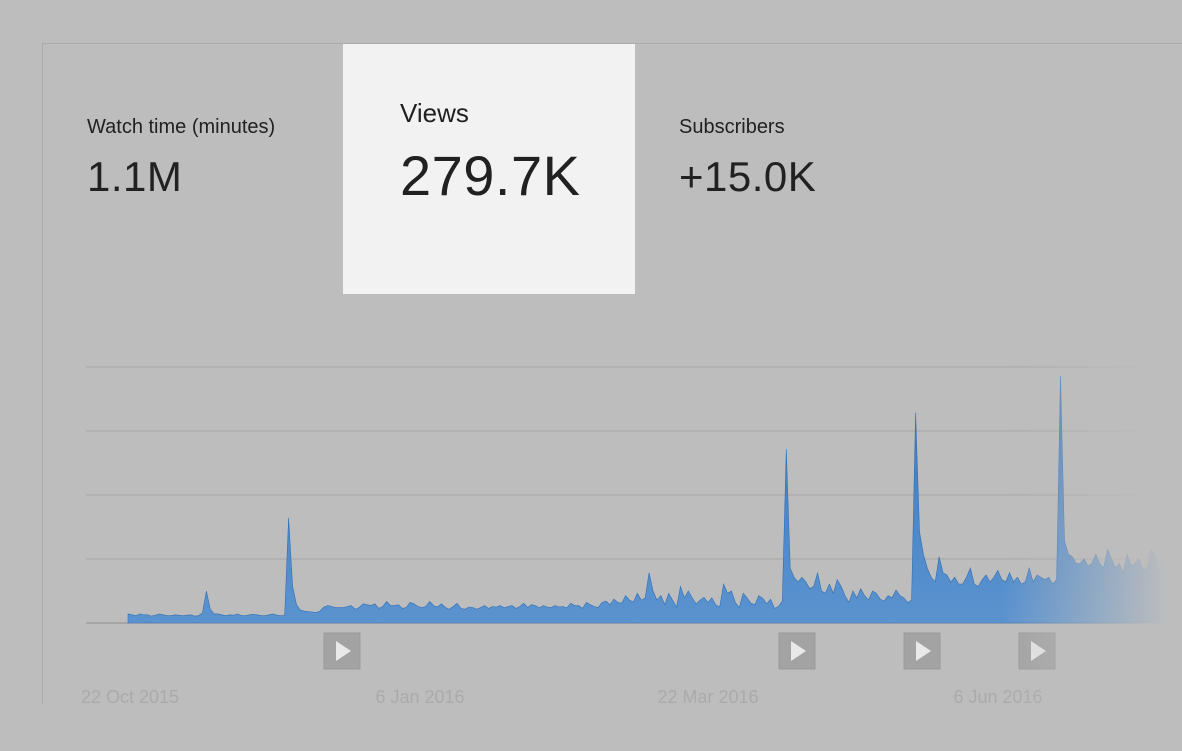  What do you see at coordinates (130, 697) in the screenshot?
I see `x-tick-label: 22 Oct 2015` at bounding box center [130, 697].